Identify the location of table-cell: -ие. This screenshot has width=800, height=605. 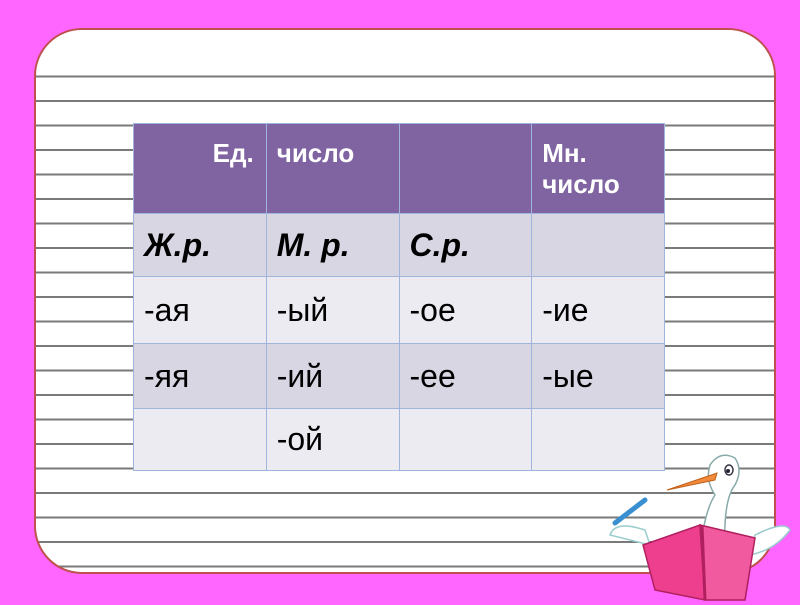
(598, 310).